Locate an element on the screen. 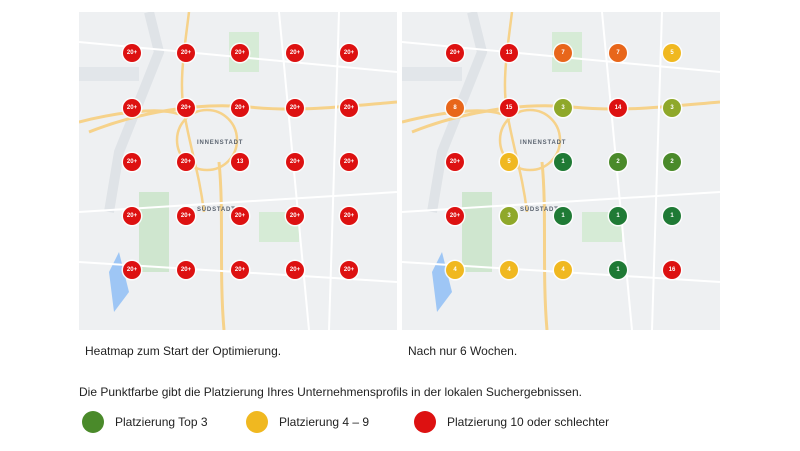 This screenshot has height=451, width=800. heatmap-point: 14 is located at coordinates (618, 108).